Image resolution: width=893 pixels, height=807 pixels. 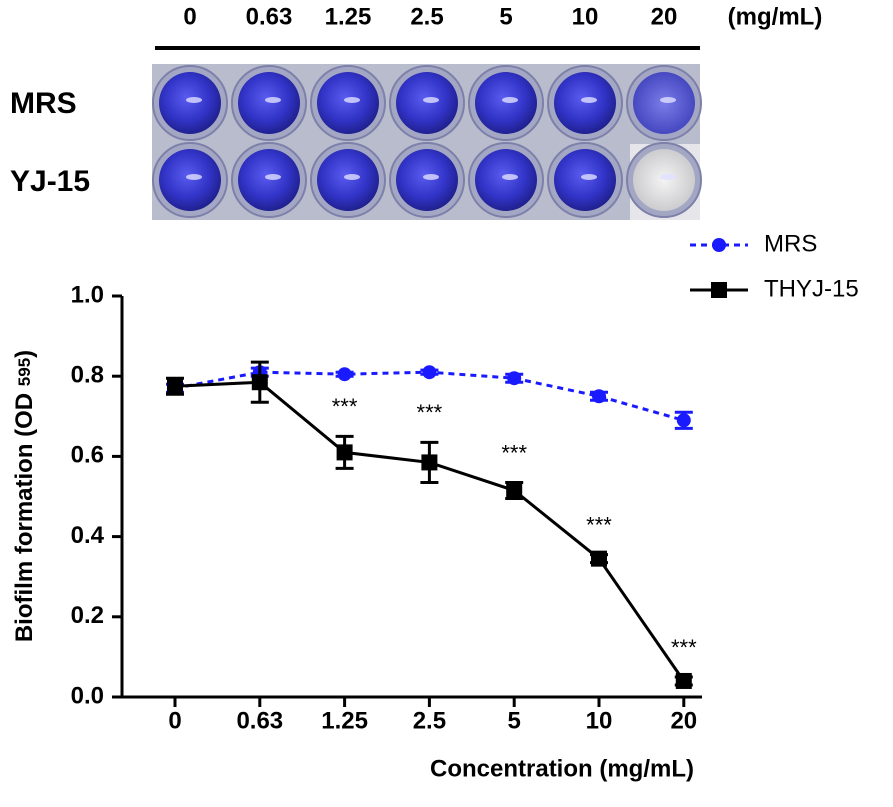 What do you see at coordinates (87, 695) in the screenshot?
I see `y-tick-label: 0.0` at bounding box center [87, 695].